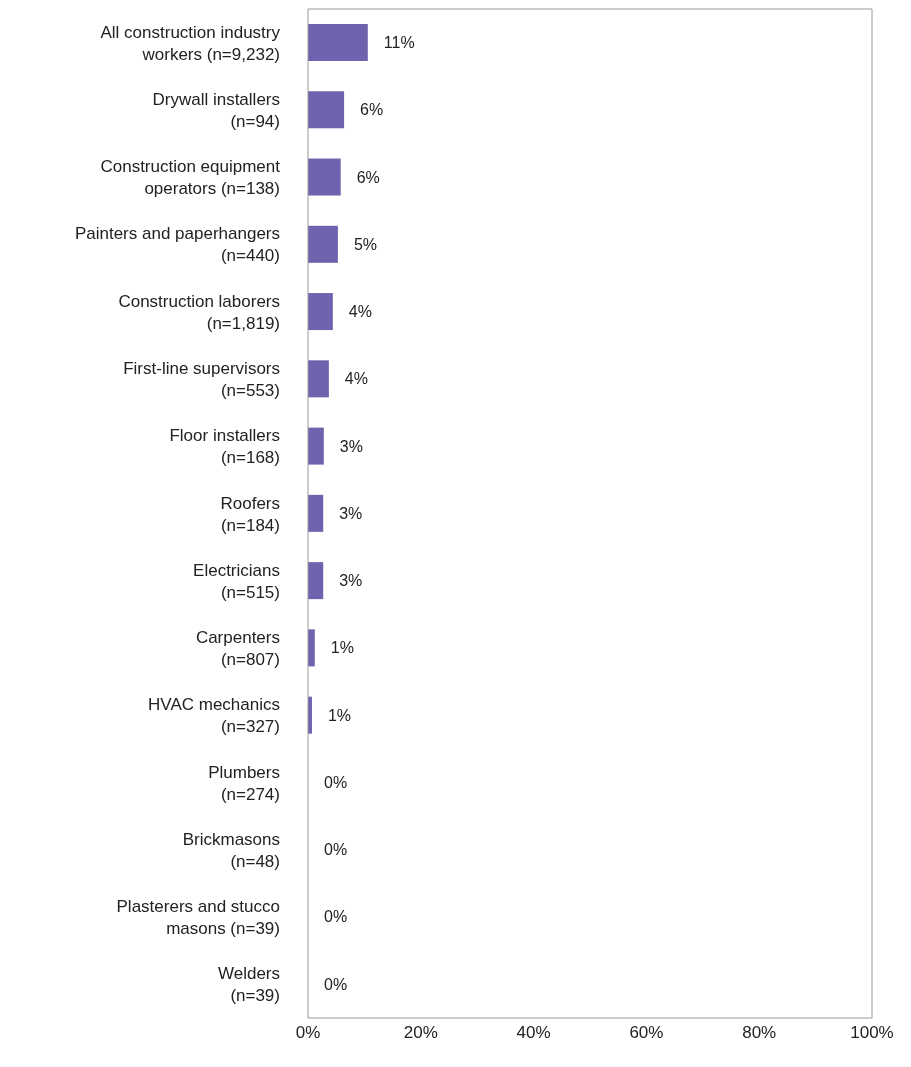  What do you see at coordinates (399, 42) in the screenshot?
I see `data-label: 11%` at bounding box center [399, 42].